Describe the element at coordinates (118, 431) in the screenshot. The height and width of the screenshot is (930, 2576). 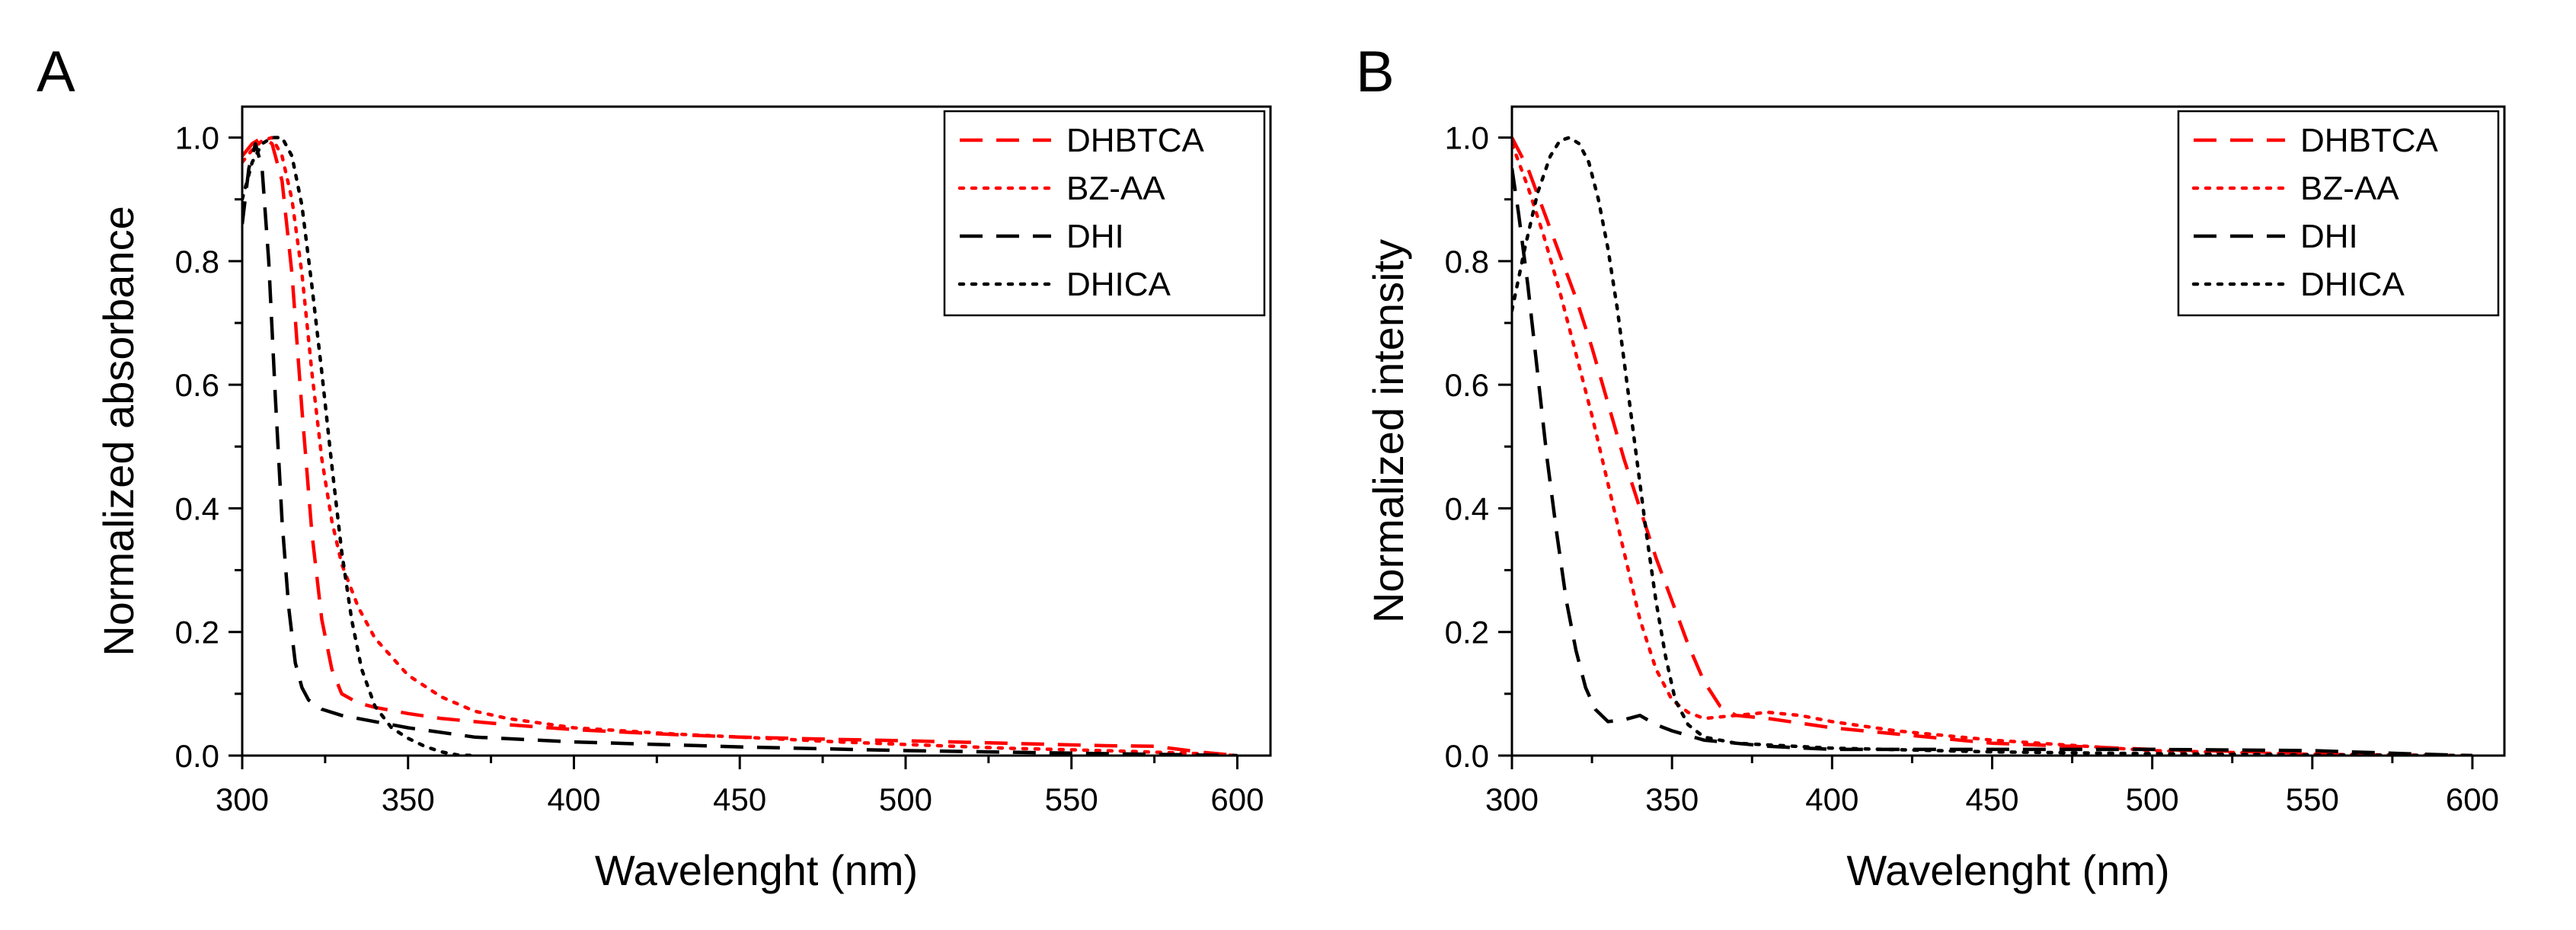
I see `y-axis-label: Normalized absorbance` at that location.